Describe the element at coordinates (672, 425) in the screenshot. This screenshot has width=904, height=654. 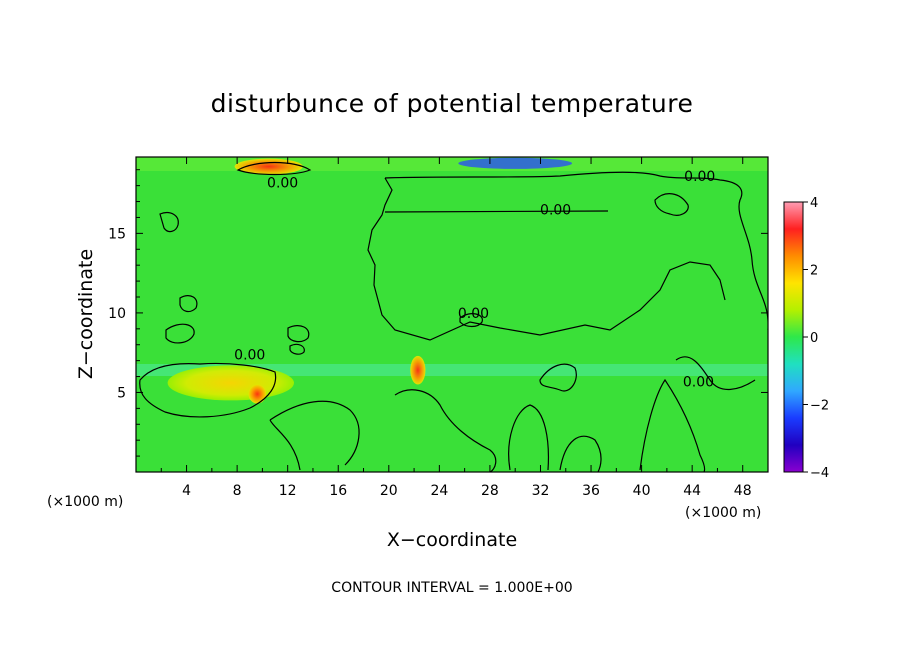
I see `contour-lower-right` at that location.